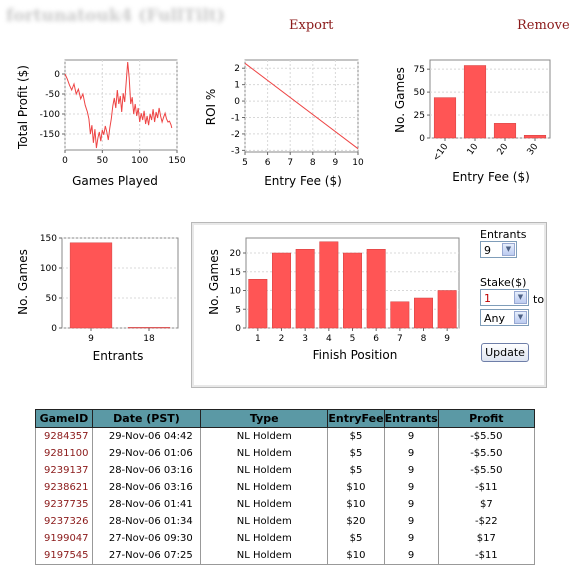  Describe the element at coordinates (235, 135) in the screenshot. I see `roi-chart-ytick-label: -2` at that location.